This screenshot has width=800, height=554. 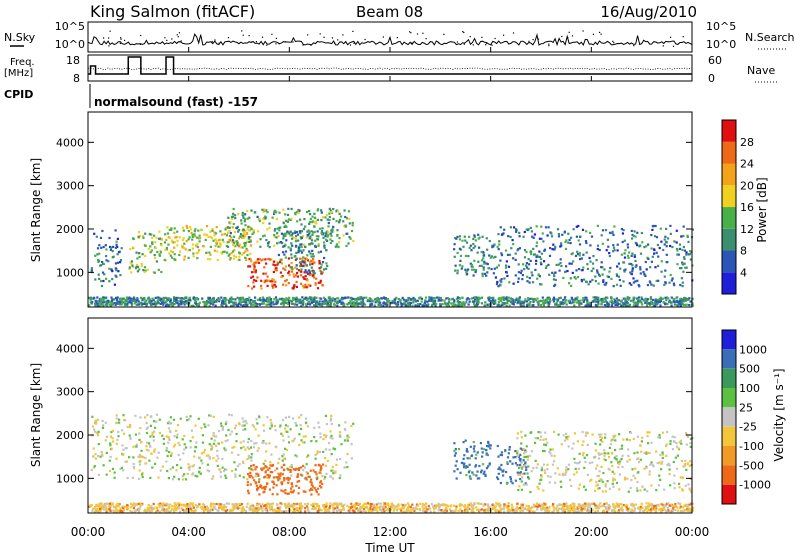 I want to click on station-title: King Salmon (fitACF), so click(x=172, y=11).